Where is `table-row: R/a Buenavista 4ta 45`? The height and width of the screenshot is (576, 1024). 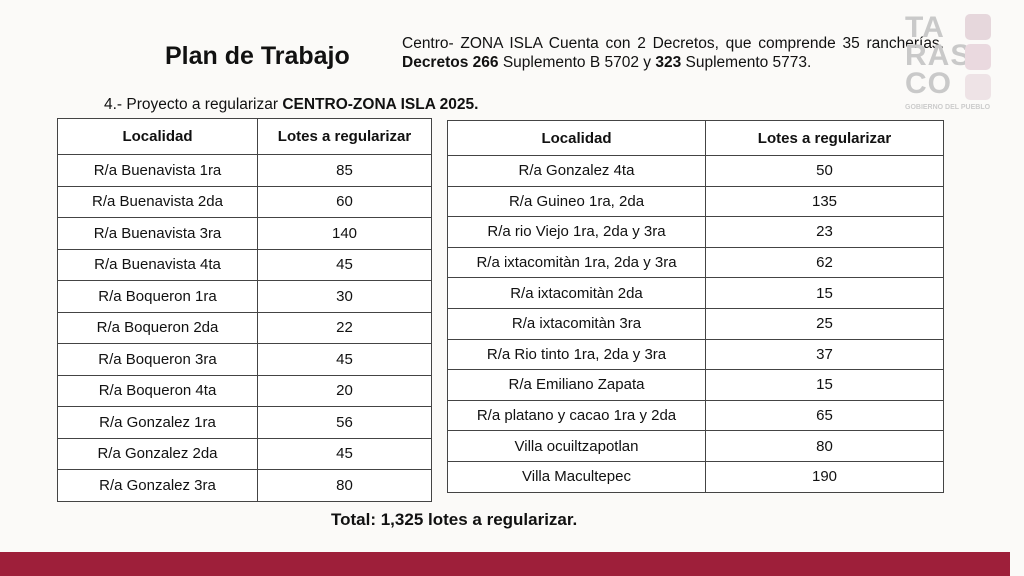
table-row: R/a Buenavista 4ta 45 is located at coordinates (244, 264).